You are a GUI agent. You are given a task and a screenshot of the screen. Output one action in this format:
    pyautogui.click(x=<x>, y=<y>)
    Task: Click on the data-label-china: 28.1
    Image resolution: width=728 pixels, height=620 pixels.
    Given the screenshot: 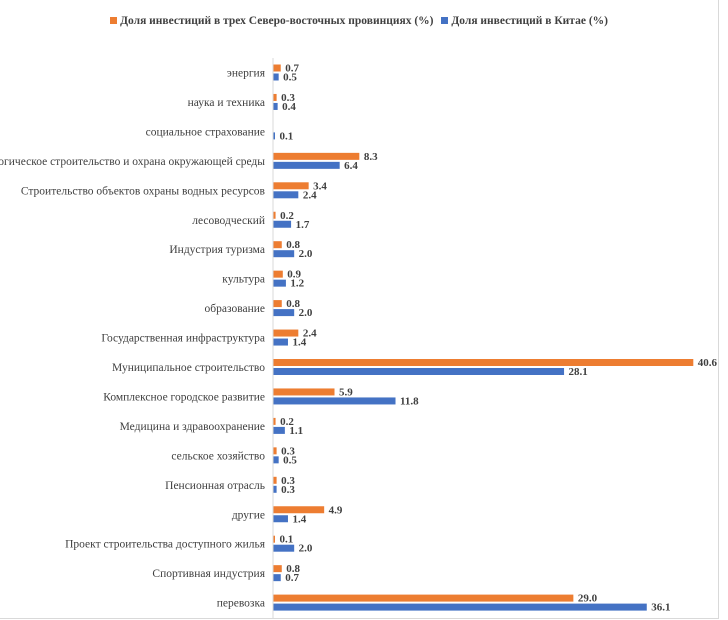 What is the action you would take?
    pyautogui.click(x=578, y=372)
    